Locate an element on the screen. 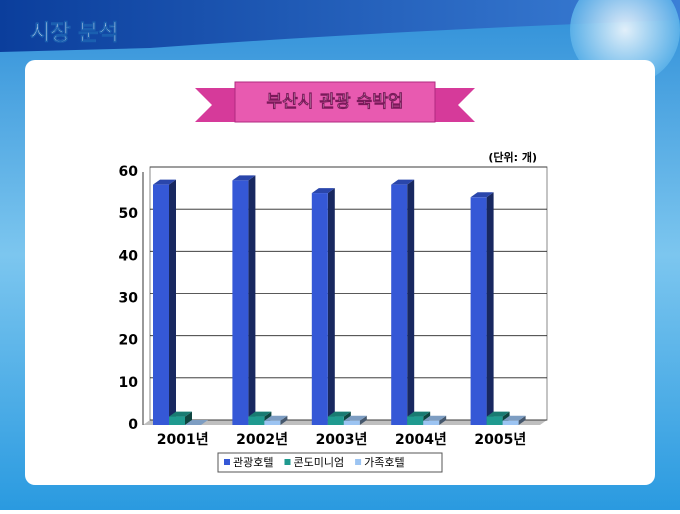 The width and height of the screenshot is (680, 514). legend-label: 관광호텔 is located at coordinates (253, 462).